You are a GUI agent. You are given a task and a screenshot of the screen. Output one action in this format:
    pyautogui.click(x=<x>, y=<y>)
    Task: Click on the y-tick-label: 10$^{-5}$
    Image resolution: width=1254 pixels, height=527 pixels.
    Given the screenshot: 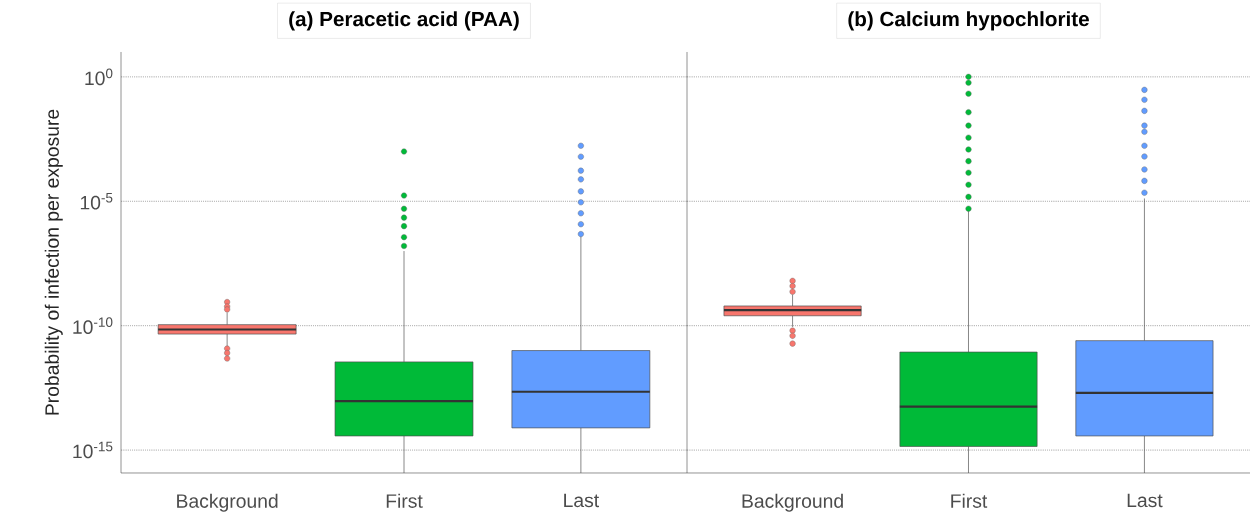 What is the action you would take?
    pyautogui.click(x=96, y=201)
    